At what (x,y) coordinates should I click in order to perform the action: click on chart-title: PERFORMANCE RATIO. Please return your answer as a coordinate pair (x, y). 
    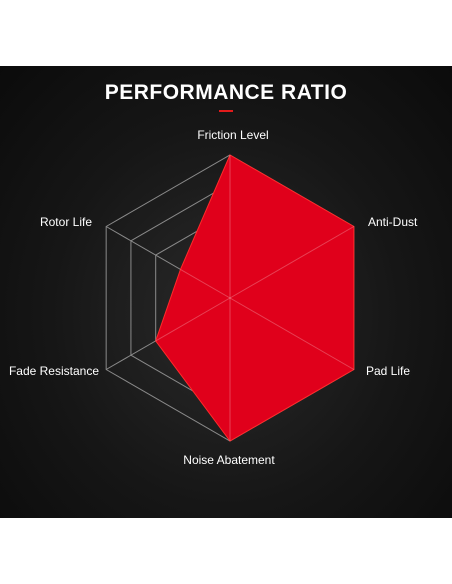
    Looking at the image, I should click on (226, 92).